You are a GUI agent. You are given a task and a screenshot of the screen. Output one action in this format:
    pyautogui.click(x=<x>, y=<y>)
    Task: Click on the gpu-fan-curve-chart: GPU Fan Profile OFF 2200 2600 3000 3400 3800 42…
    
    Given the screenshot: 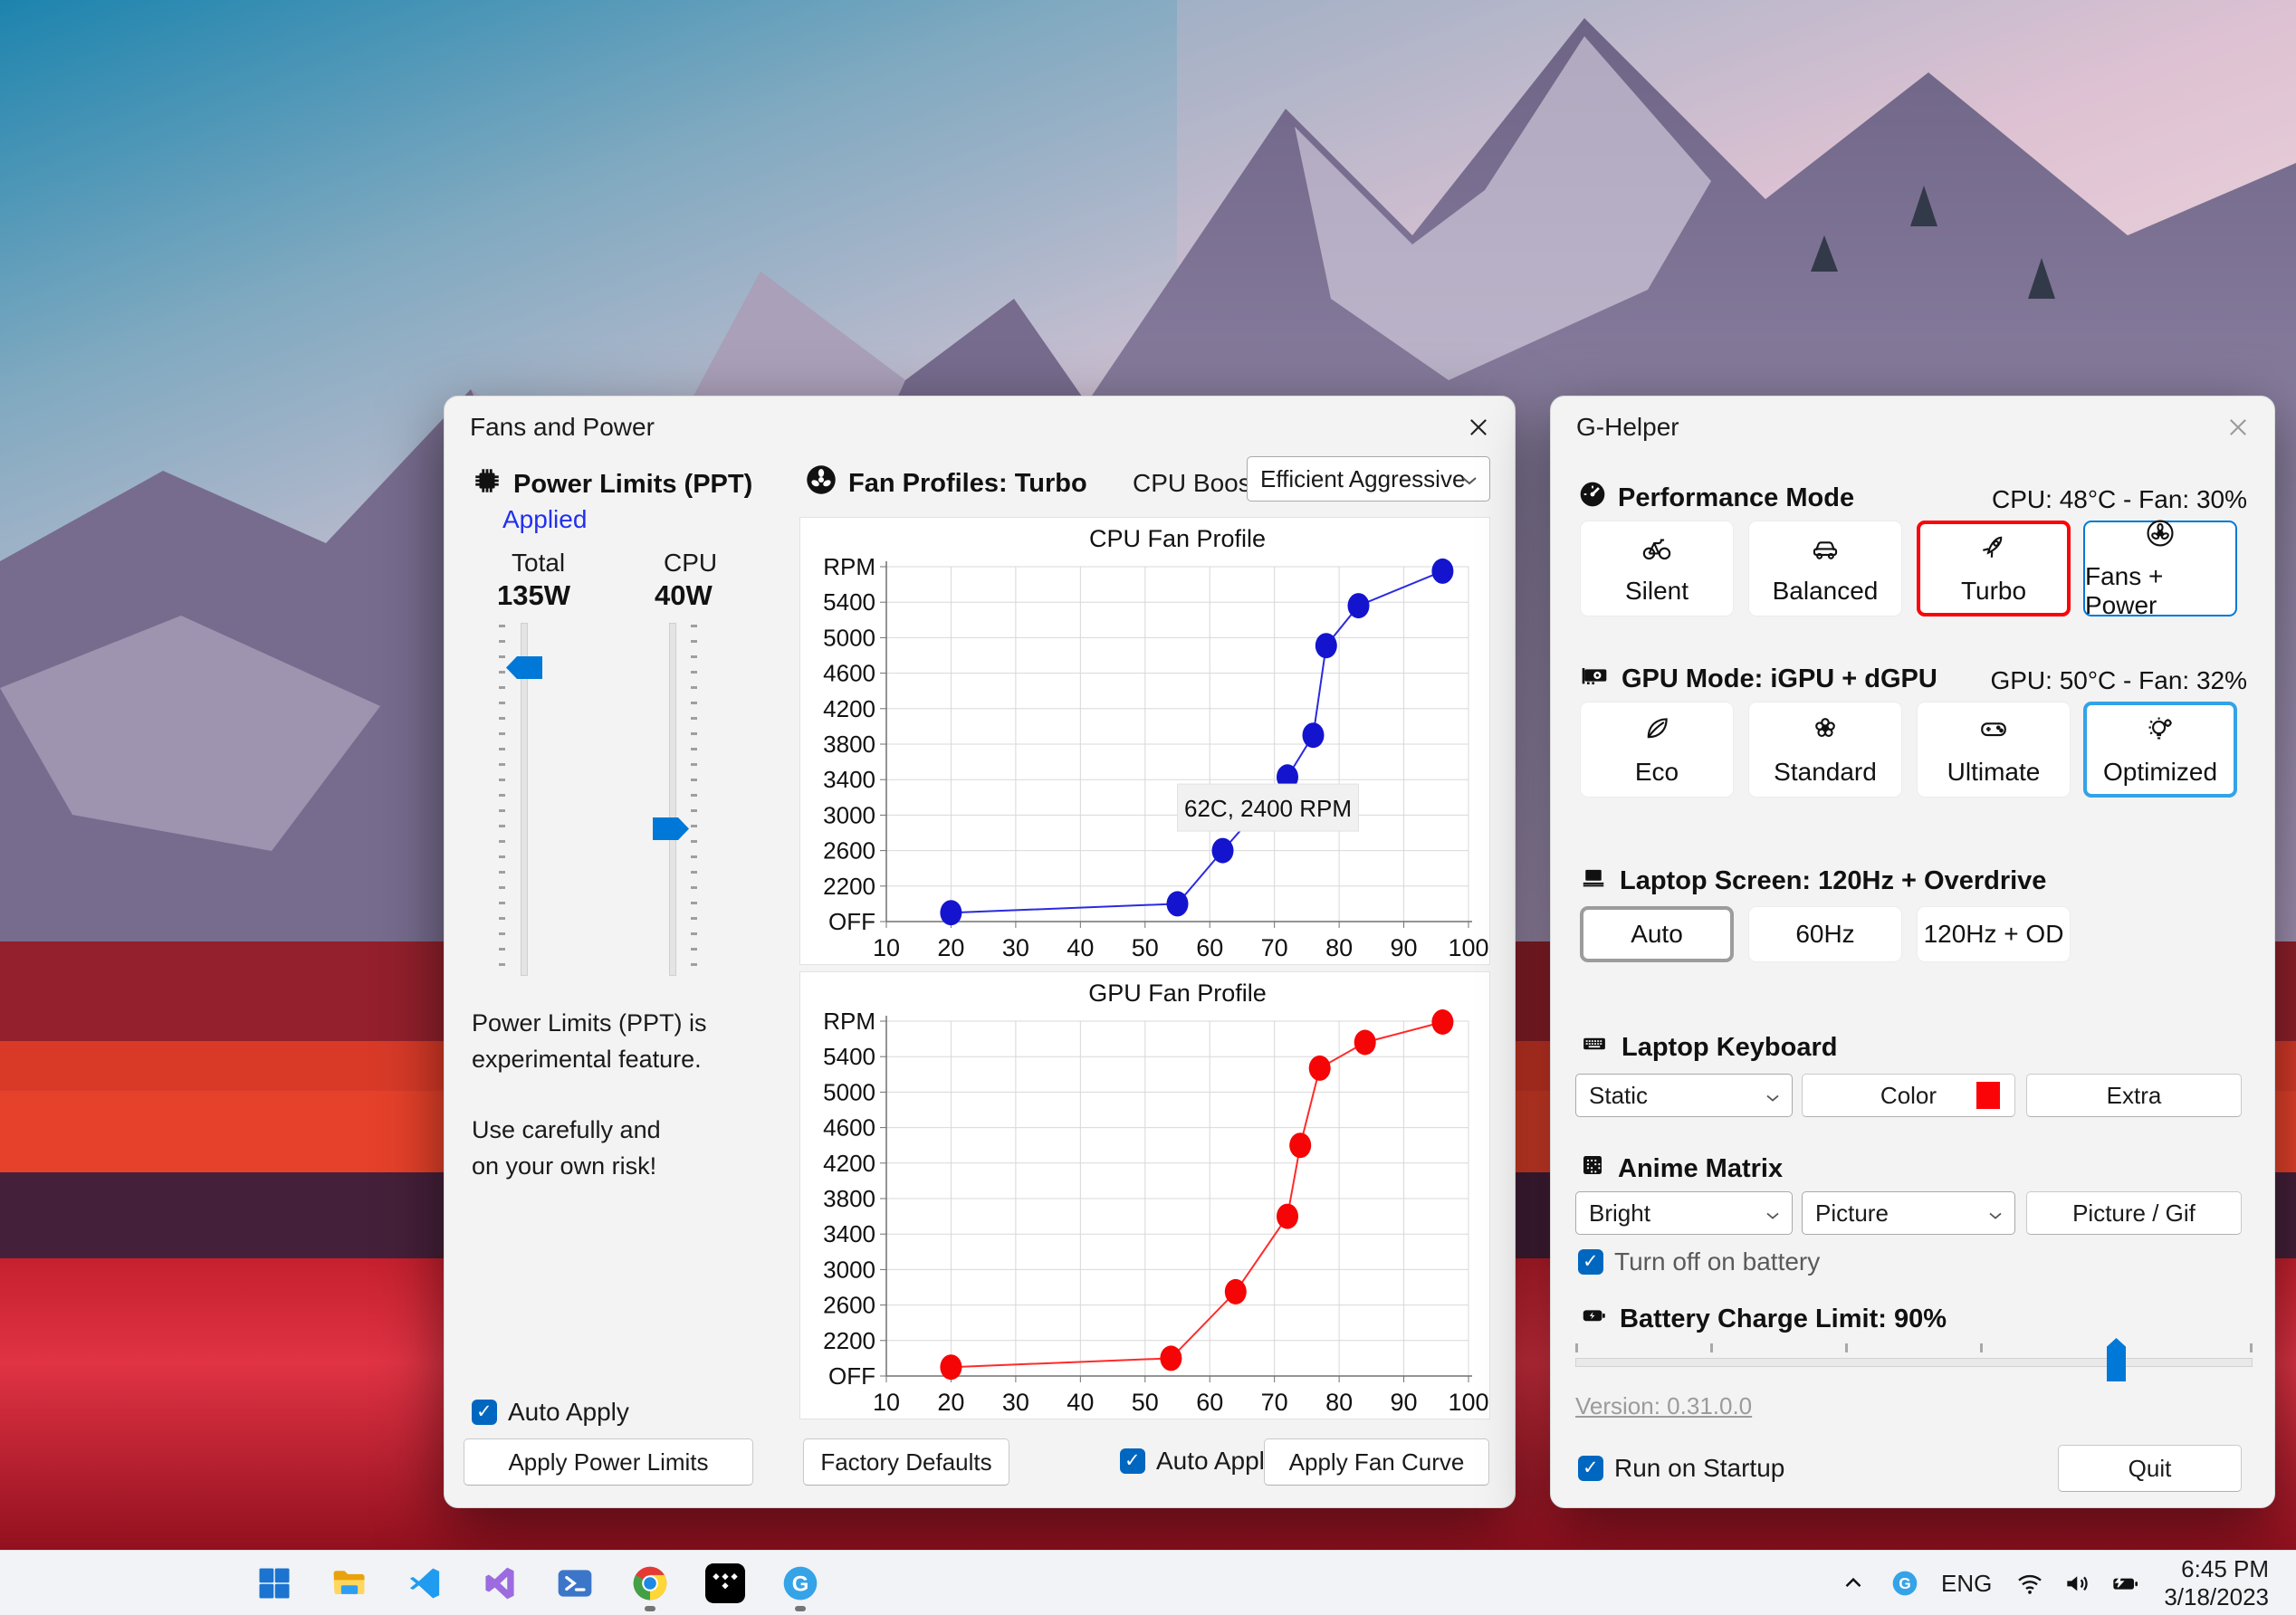 What is the action you would take?
    pyautogui.click(x=1145, y=1195)
    